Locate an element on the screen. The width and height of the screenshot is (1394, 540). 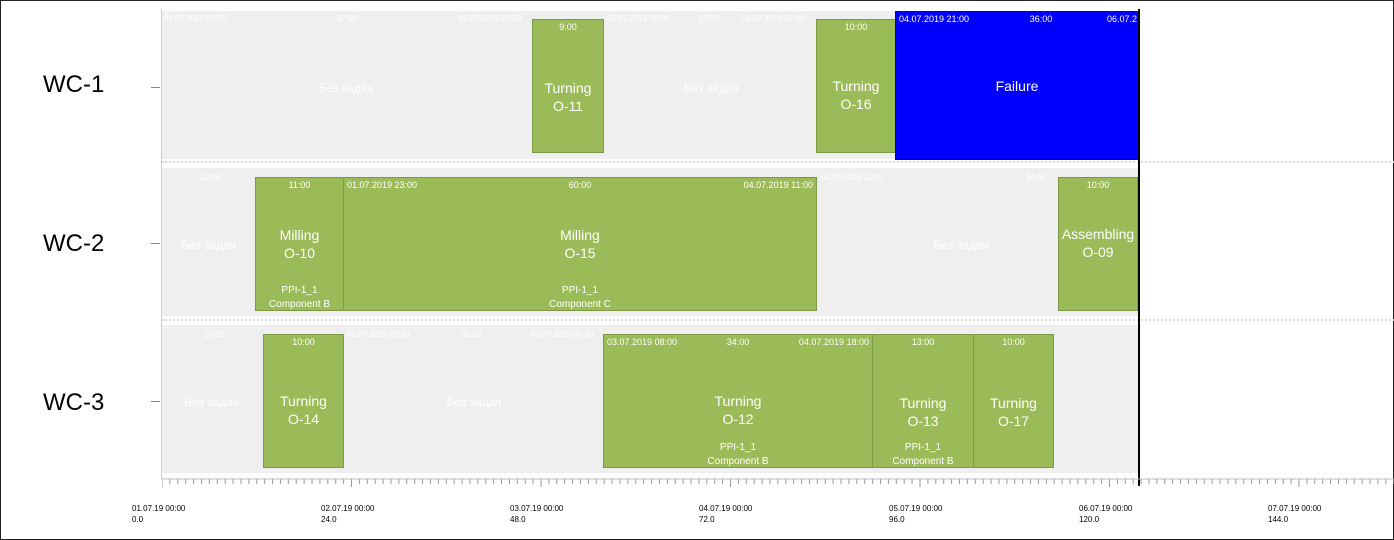
task-block-o-10: 11:00 Milling O-10 PPI-1_1 Component B is located at coordinates (299, 244).